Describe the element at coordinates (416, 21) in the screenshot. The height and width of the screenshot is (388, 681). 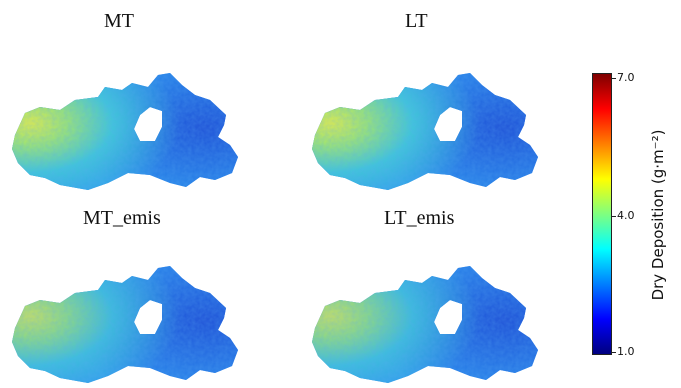
I see `panel-title-lt: LT` at that location.